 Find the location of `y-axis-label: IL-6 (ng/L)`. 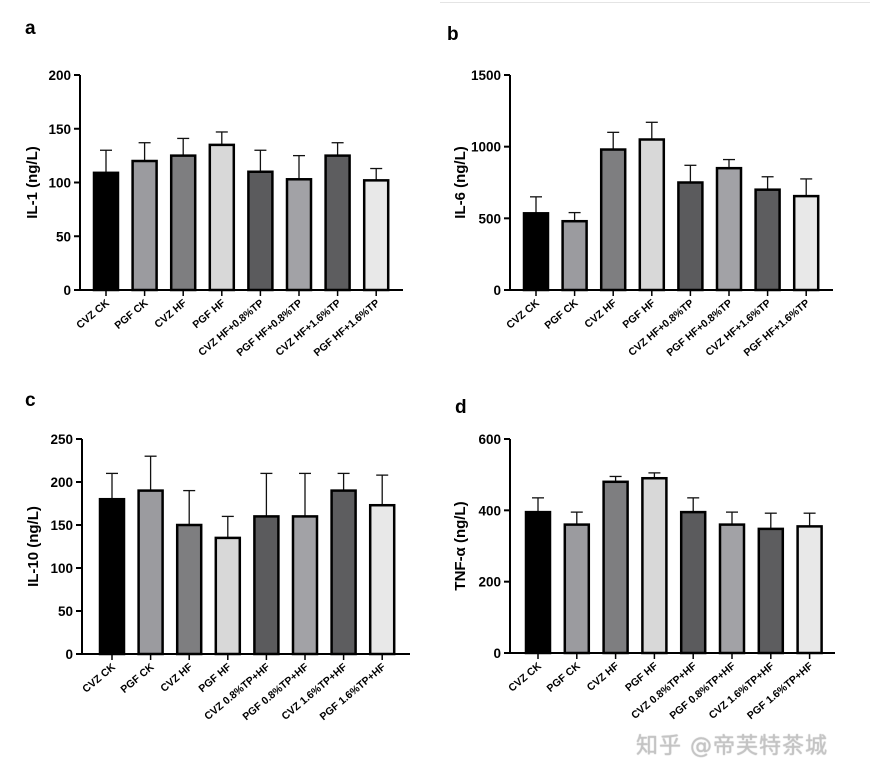

y-axis-label: IL-6 (ng/L) is located at coordinates (460, 182).